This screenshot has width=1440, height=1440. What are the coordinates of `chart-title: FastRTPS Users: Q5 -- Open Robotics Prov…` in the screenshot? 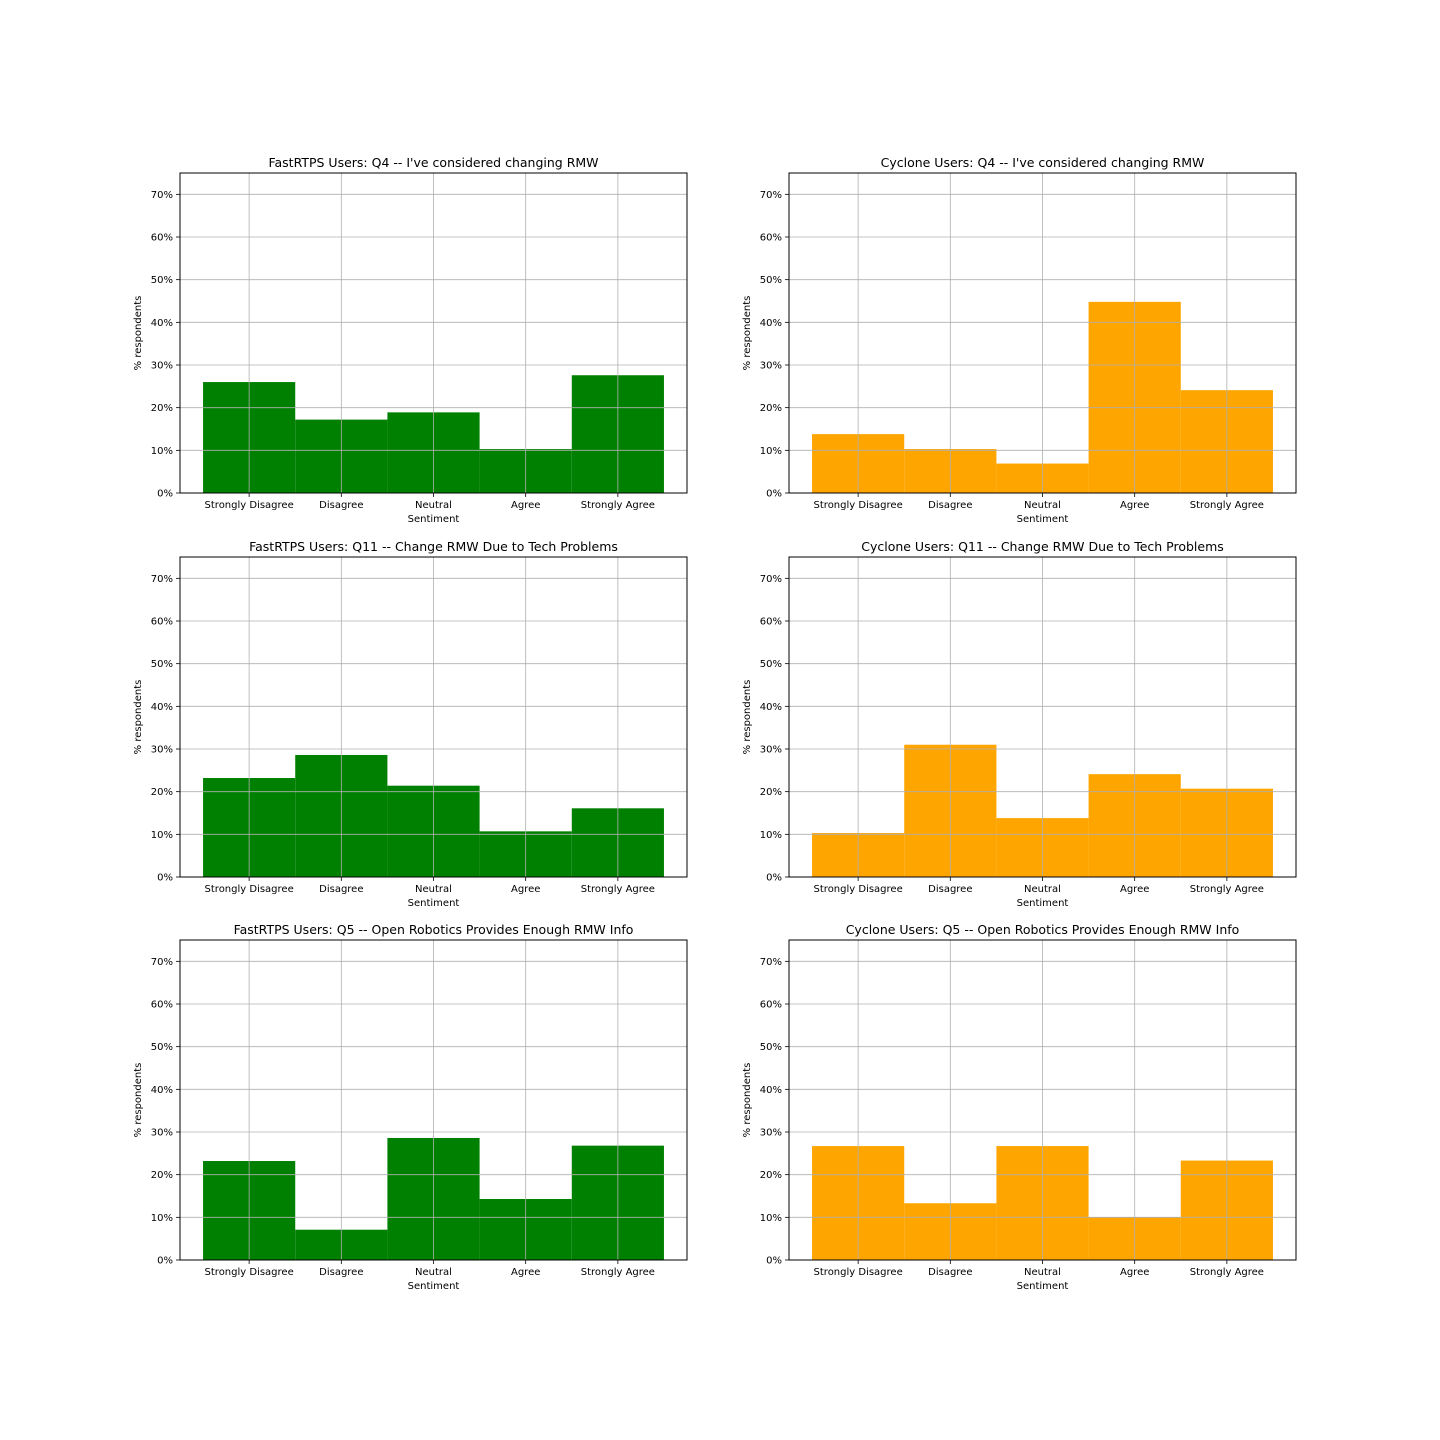 It's located at (434, 929).